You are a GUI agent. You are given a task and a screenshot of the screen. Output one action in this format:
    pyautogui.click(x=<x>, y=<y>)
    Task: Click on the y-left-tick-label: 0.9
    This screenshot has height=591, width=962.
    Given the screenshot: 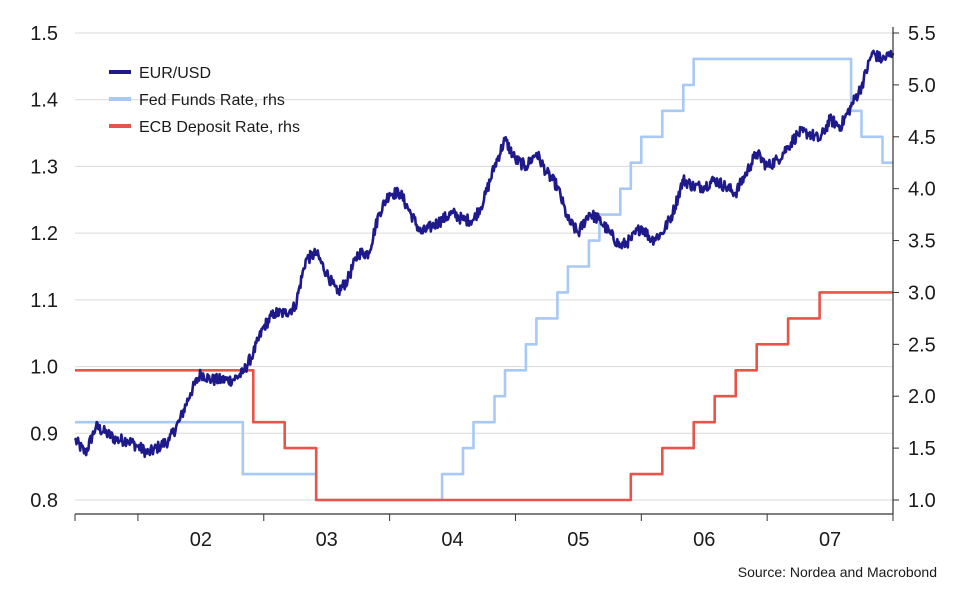 What is the action you would take?
    pyautogui.click(x=44, y=434)
    